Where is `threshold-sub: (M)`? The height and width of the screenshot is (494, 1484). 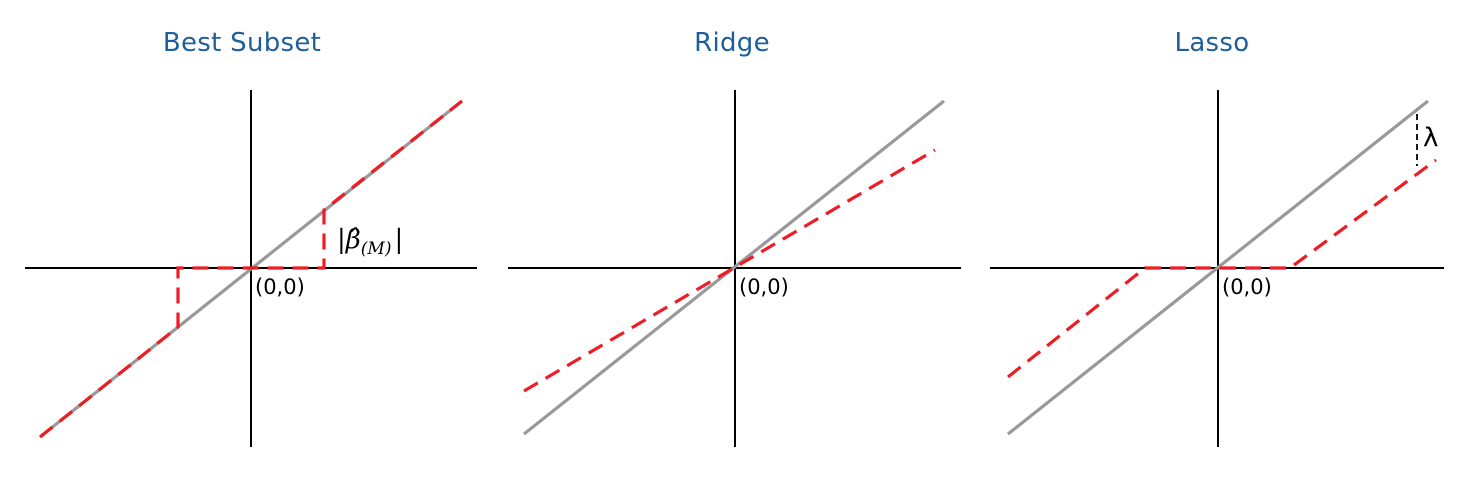 threshold-sub: (M) is located at coordinates (376, 249).